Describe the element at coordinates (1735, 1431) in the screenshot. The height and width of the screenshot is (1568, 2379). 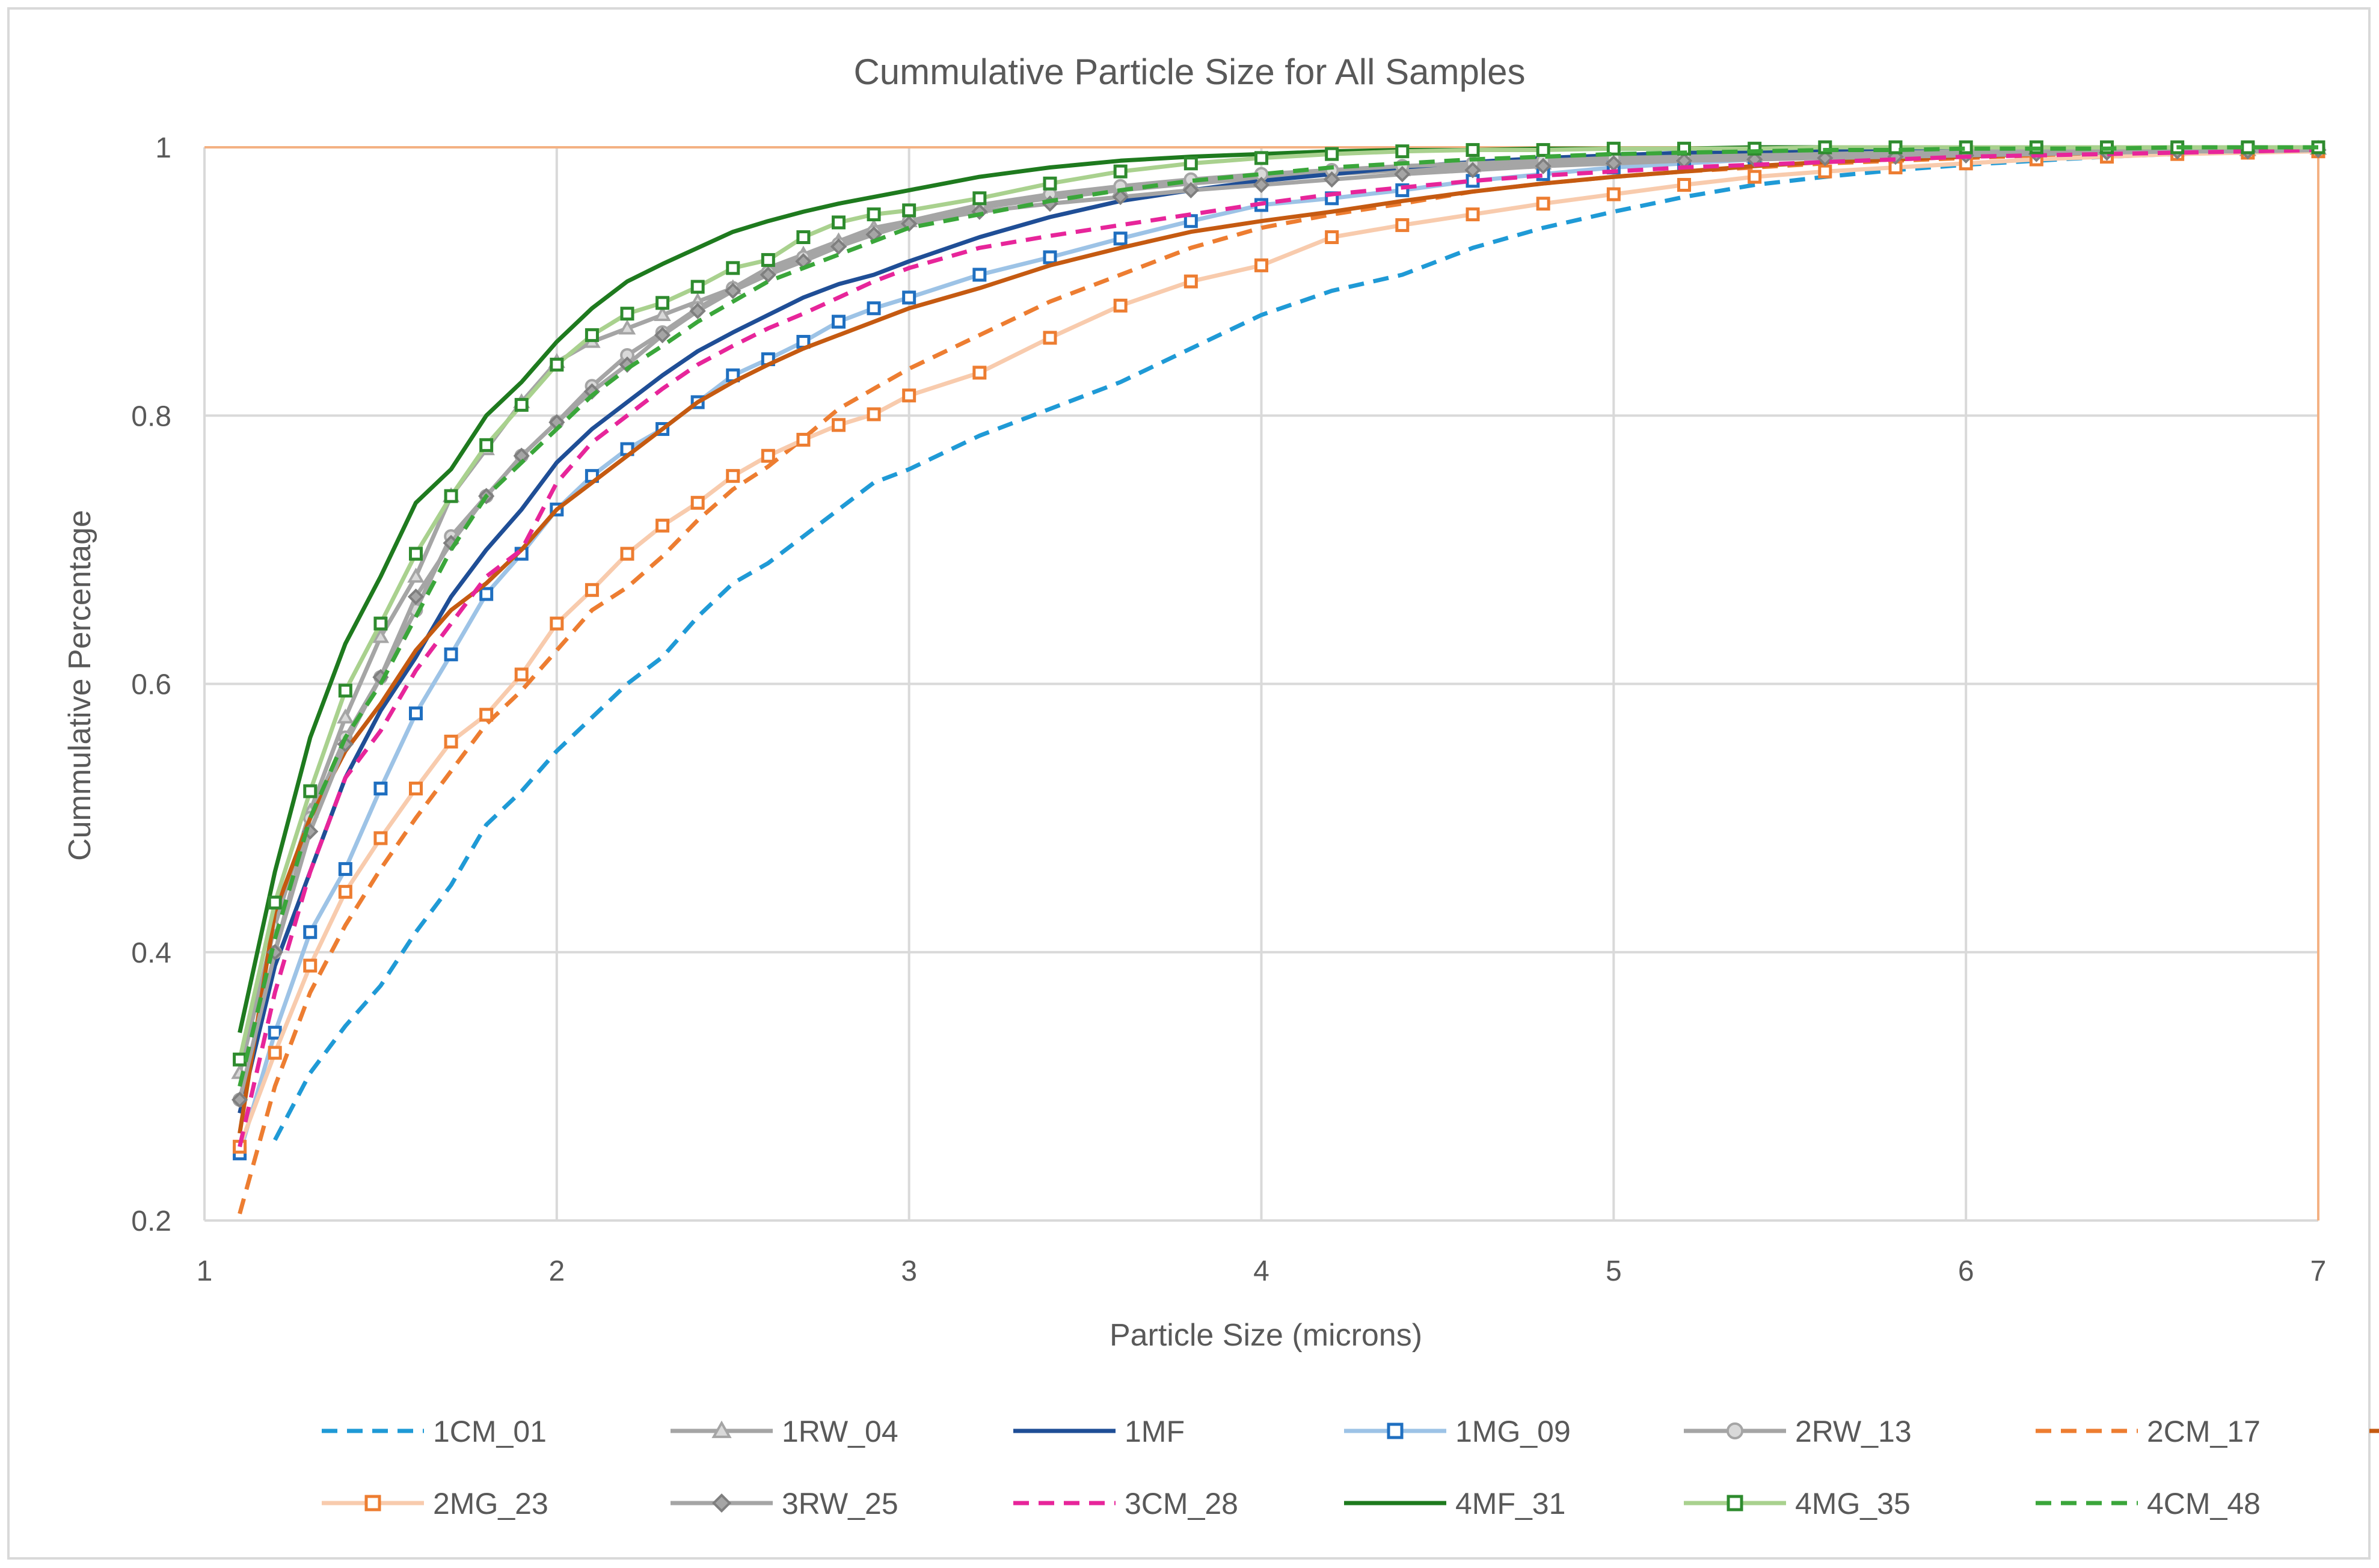
I see `circle-marker` at that location.